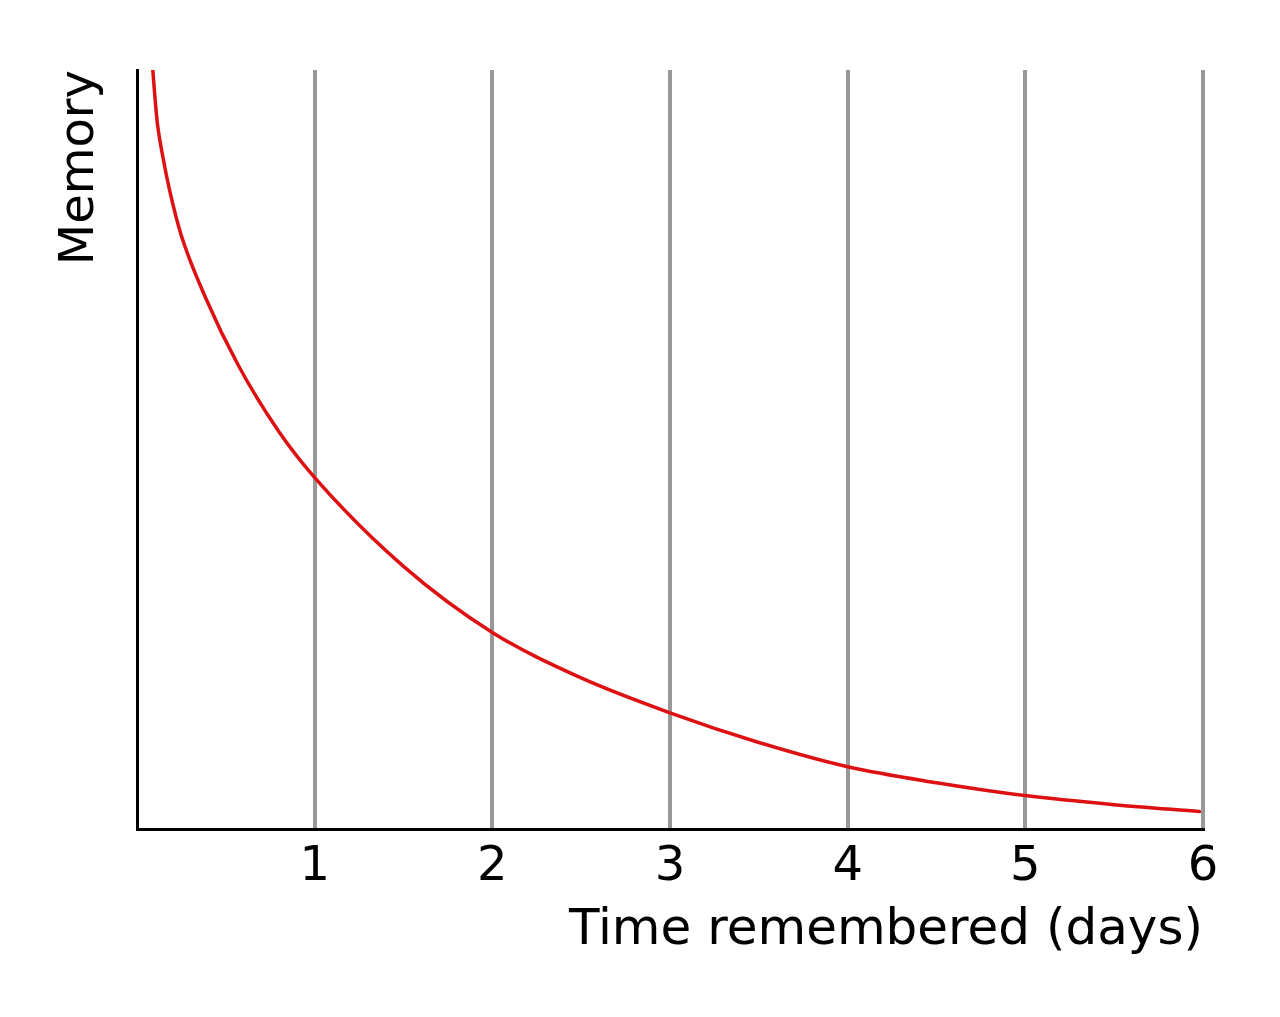 Image resolution: width=1280 pixels, height=1017 pixels. What do you see at coordinates (847, 863) in the screenshot?
I see `x-tick-label: 4` at bounding box center [847, 863].